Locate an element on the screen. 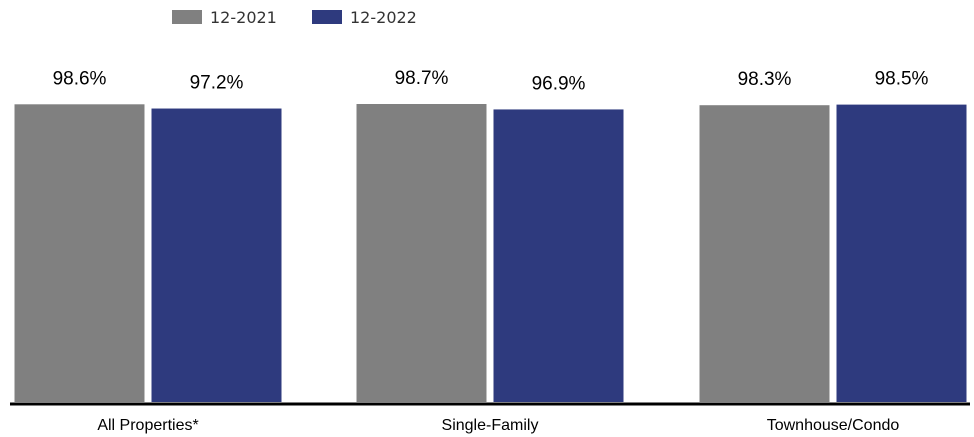 The width and height of the screenshot is (974, 437). data-label-1-1: 98.6% is located at coordinates (80, 78).